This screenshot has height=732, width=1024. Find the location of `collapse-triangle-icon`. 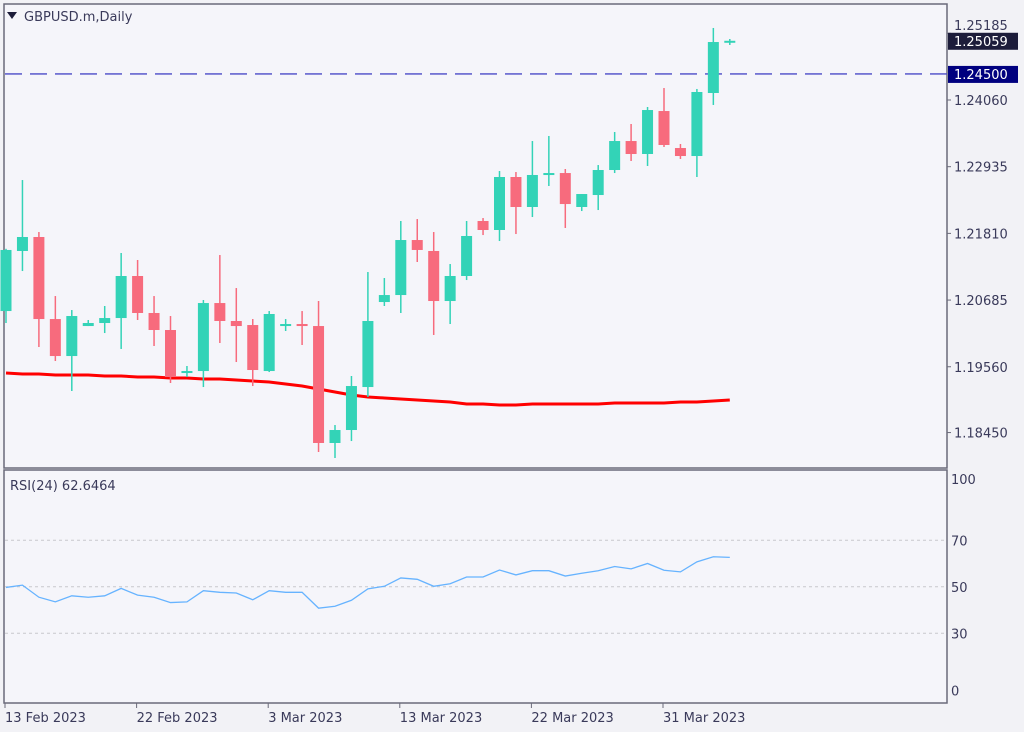

collapse-triangle-icon is located at coordinates (12, 15).